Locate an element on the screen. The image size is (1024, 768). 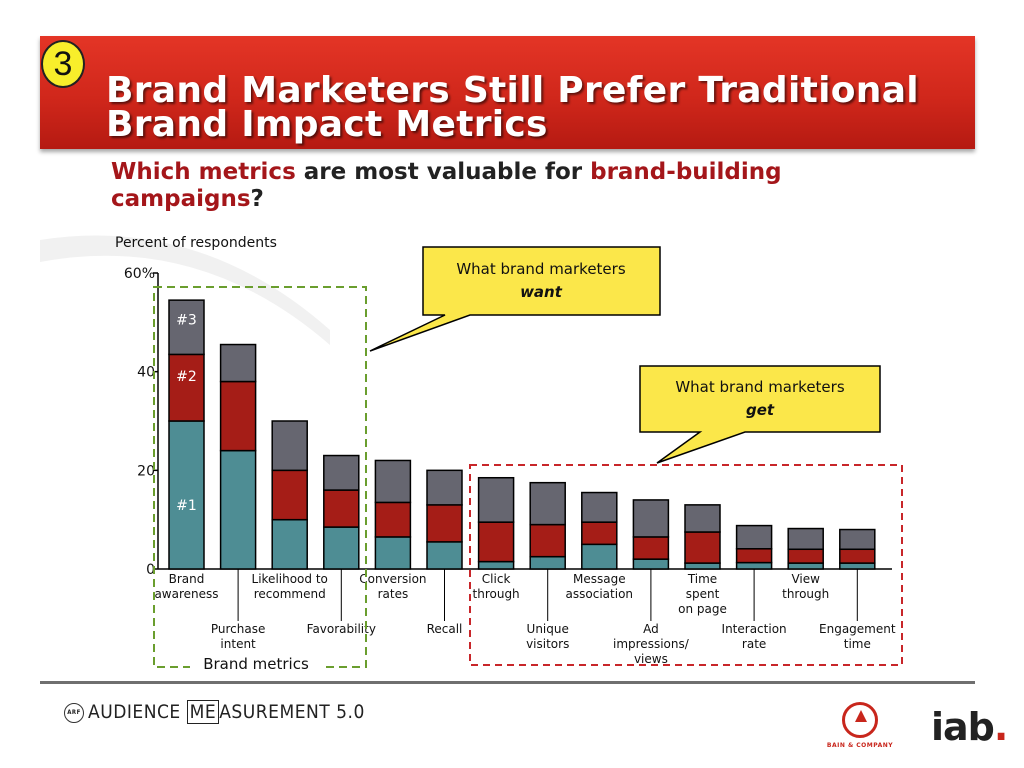
title-banner is located at coordinates (507, 92).